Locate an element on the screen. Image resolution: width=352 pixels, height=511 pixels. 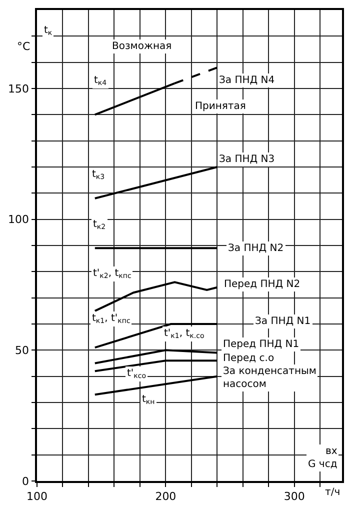
y-tick-label: 50 is located at coordinates (22, 351).